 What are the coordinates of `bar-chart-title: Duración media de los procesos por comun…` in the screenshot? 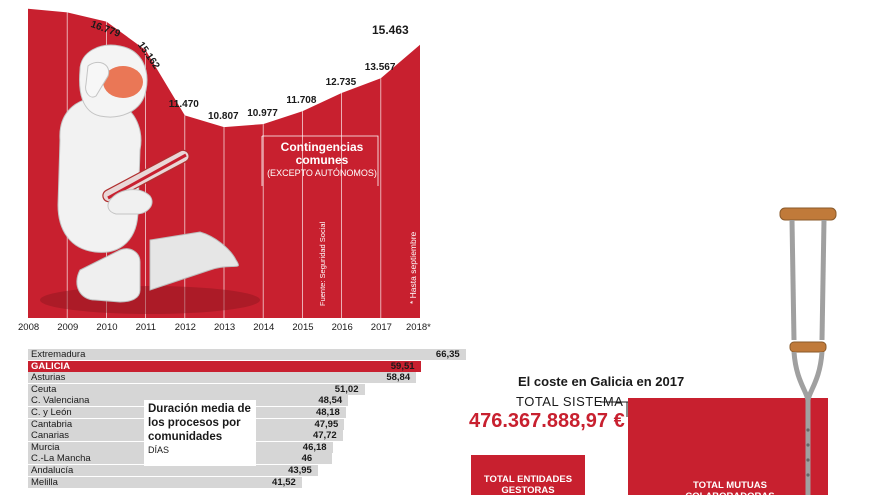 It's located at (199, 423).